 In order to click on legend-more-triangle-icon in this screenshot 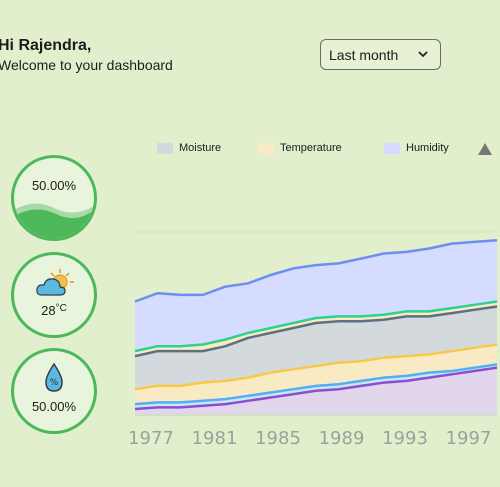, I will do `click(486, 149)`.